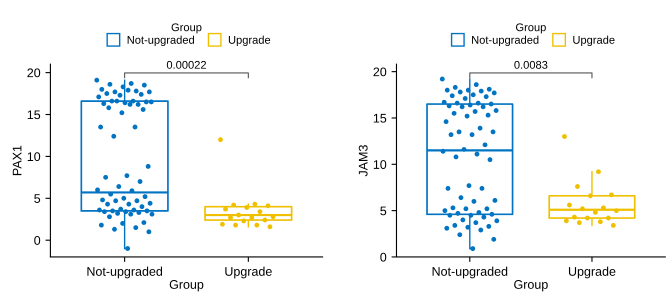 This screenshot has height=292, width=672. Describe the element at coordinates (186, 64) in the screenshot. I see `annotation: 0.00022` at that location.